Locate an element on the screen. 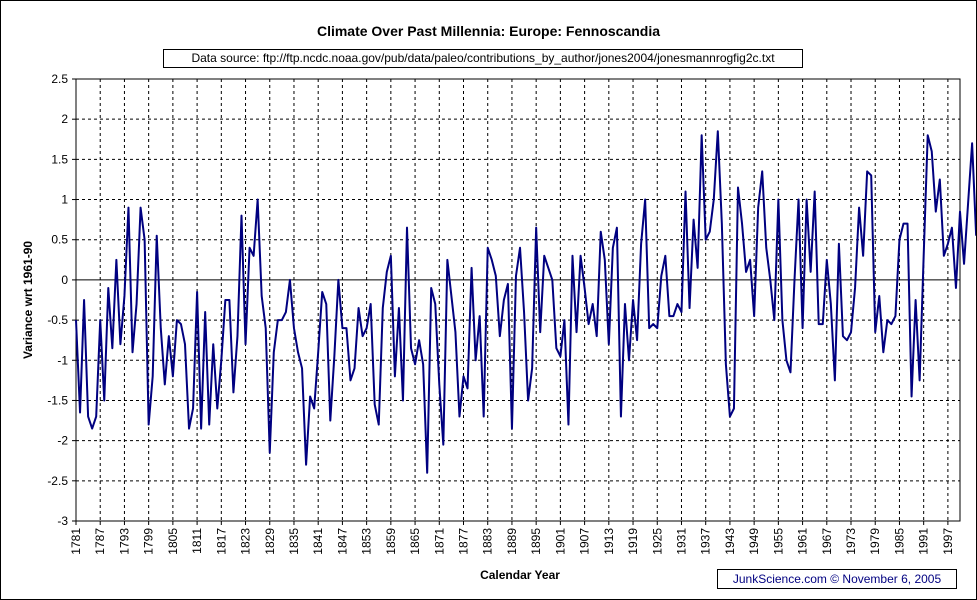 The width and height of the screenshot is (977, 600). y-tick-label: -2.5 is located at coordinates (57, 481).